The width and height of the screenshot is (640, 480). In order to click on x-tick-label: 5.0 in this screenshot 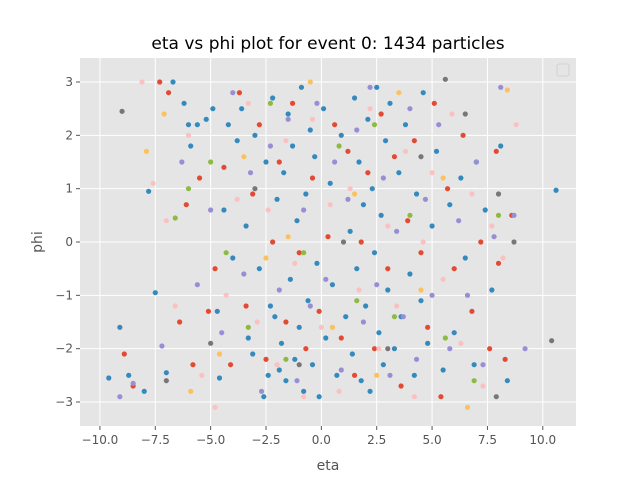, I will do `click(432, 440)`.